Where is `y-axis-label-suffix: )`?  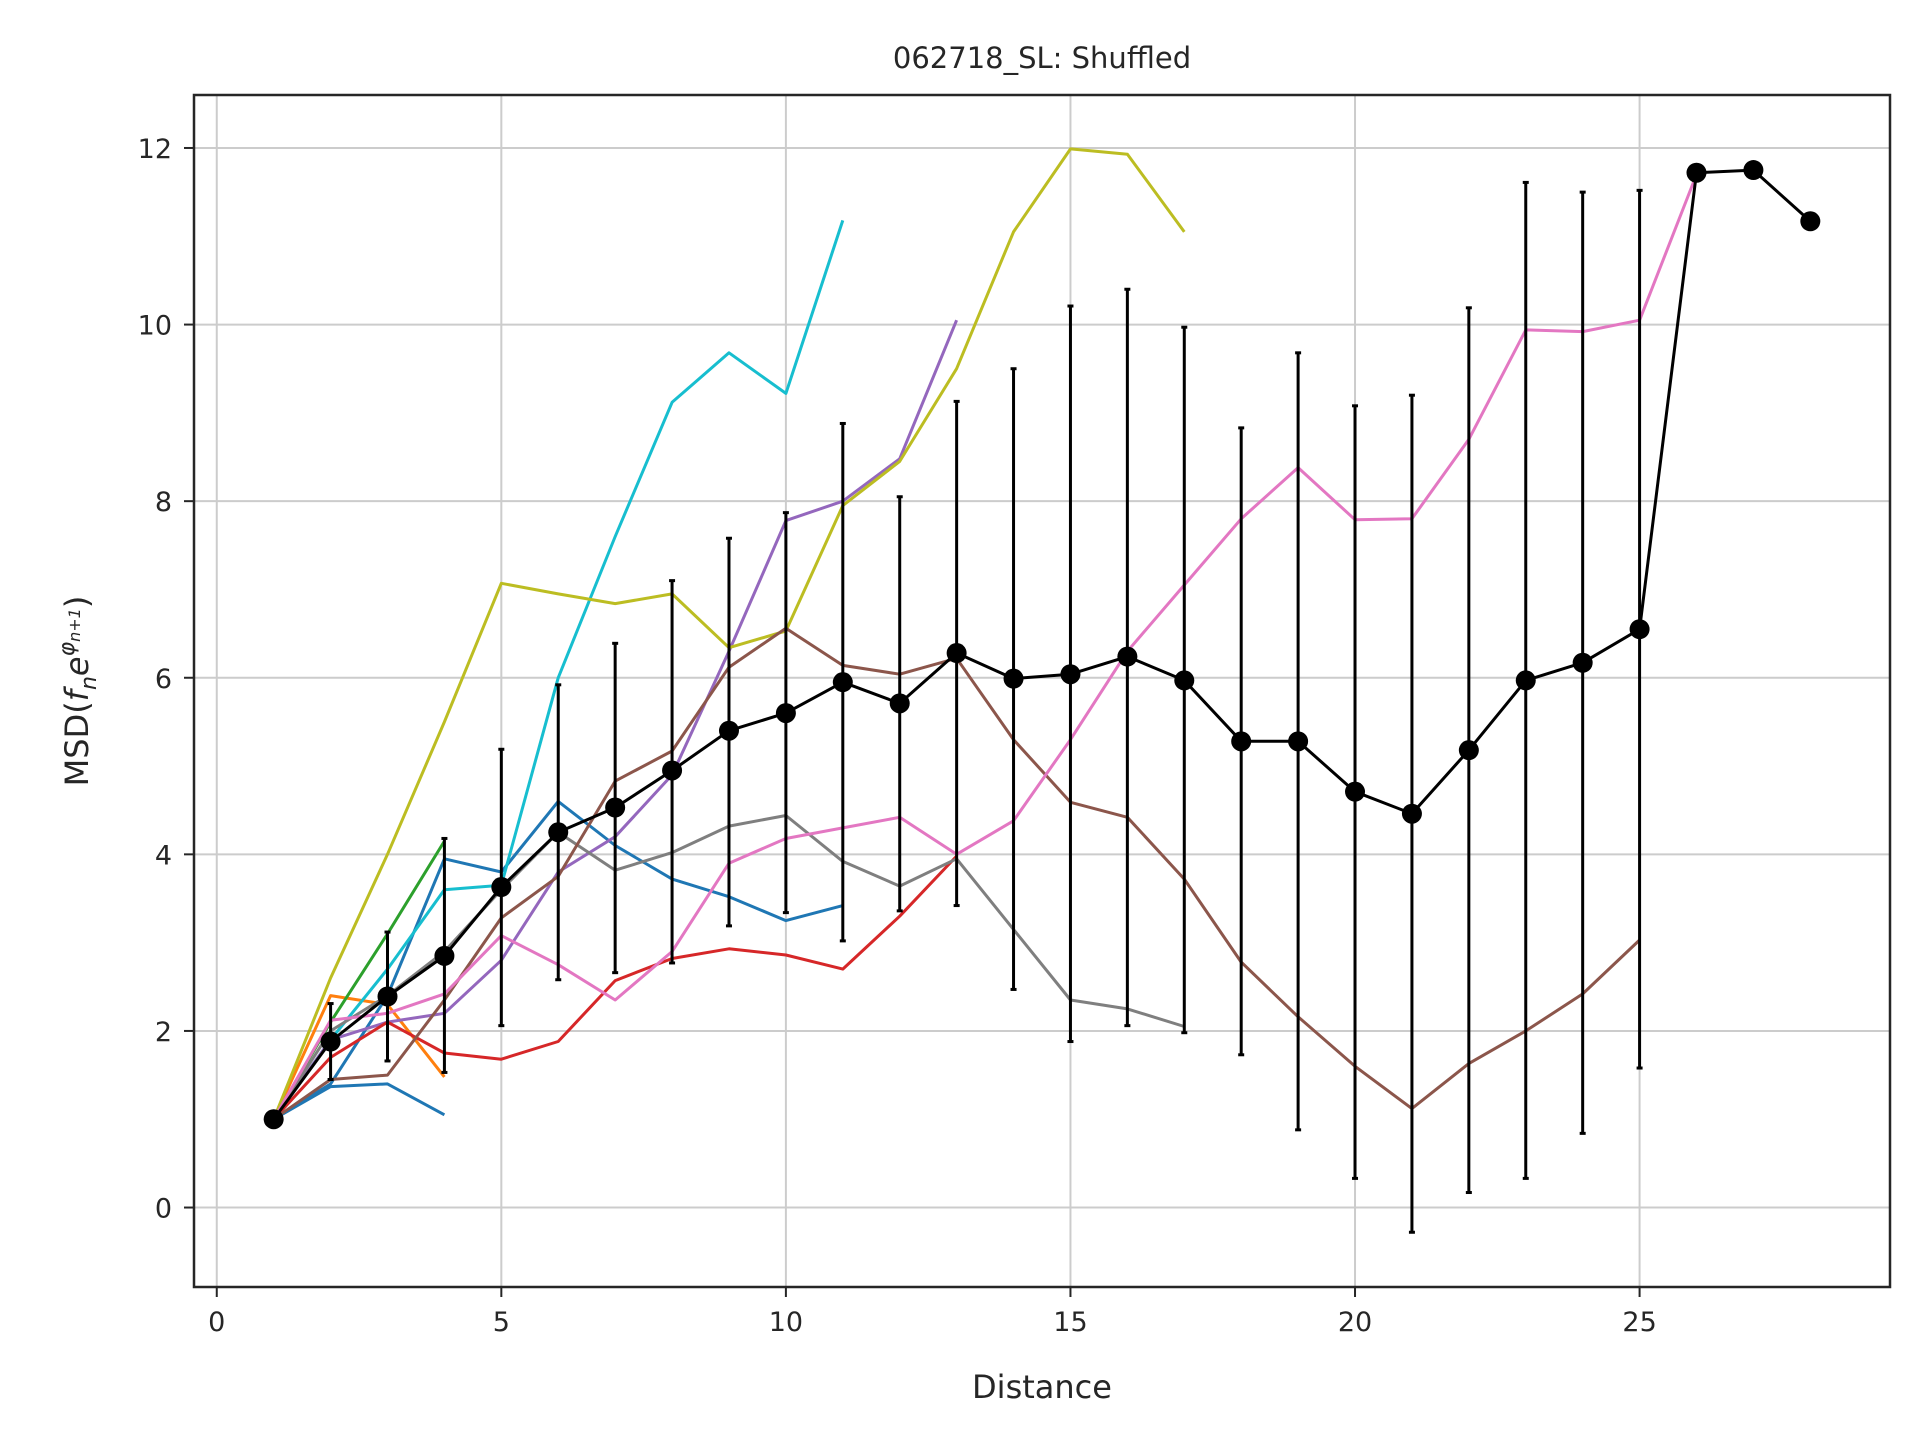
y-axis-label-suffix: ) is located at coordinates (77, 602).